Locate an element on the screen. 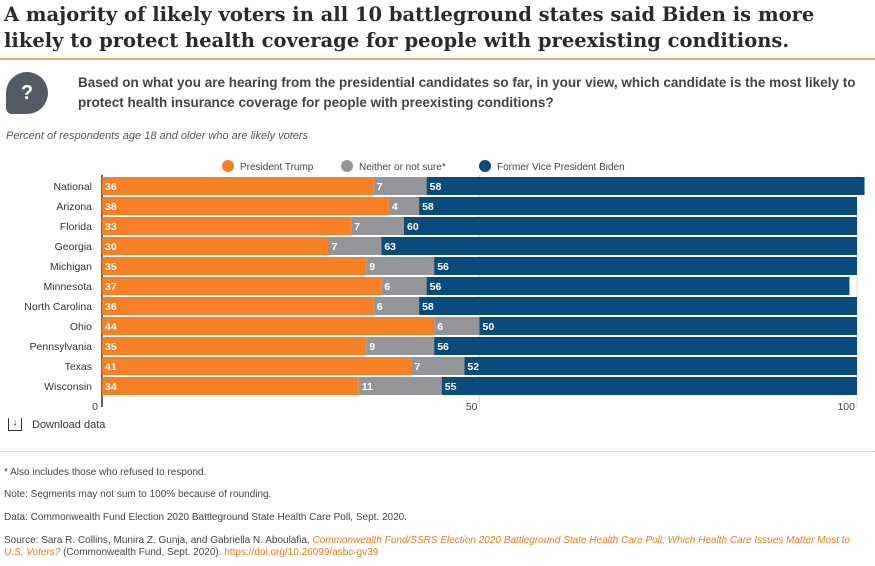 The image size is (875, 566). data-label: 44 is located at coordinates (111, 327).